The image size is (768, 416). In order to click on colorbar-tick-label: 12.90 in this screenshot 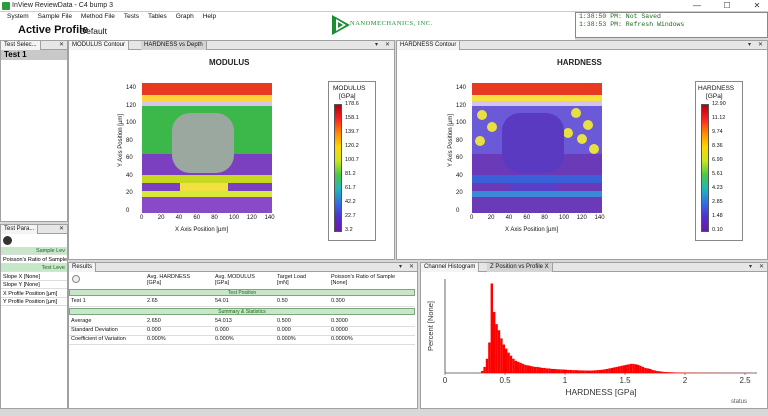, I will do `click(719, 104)`.